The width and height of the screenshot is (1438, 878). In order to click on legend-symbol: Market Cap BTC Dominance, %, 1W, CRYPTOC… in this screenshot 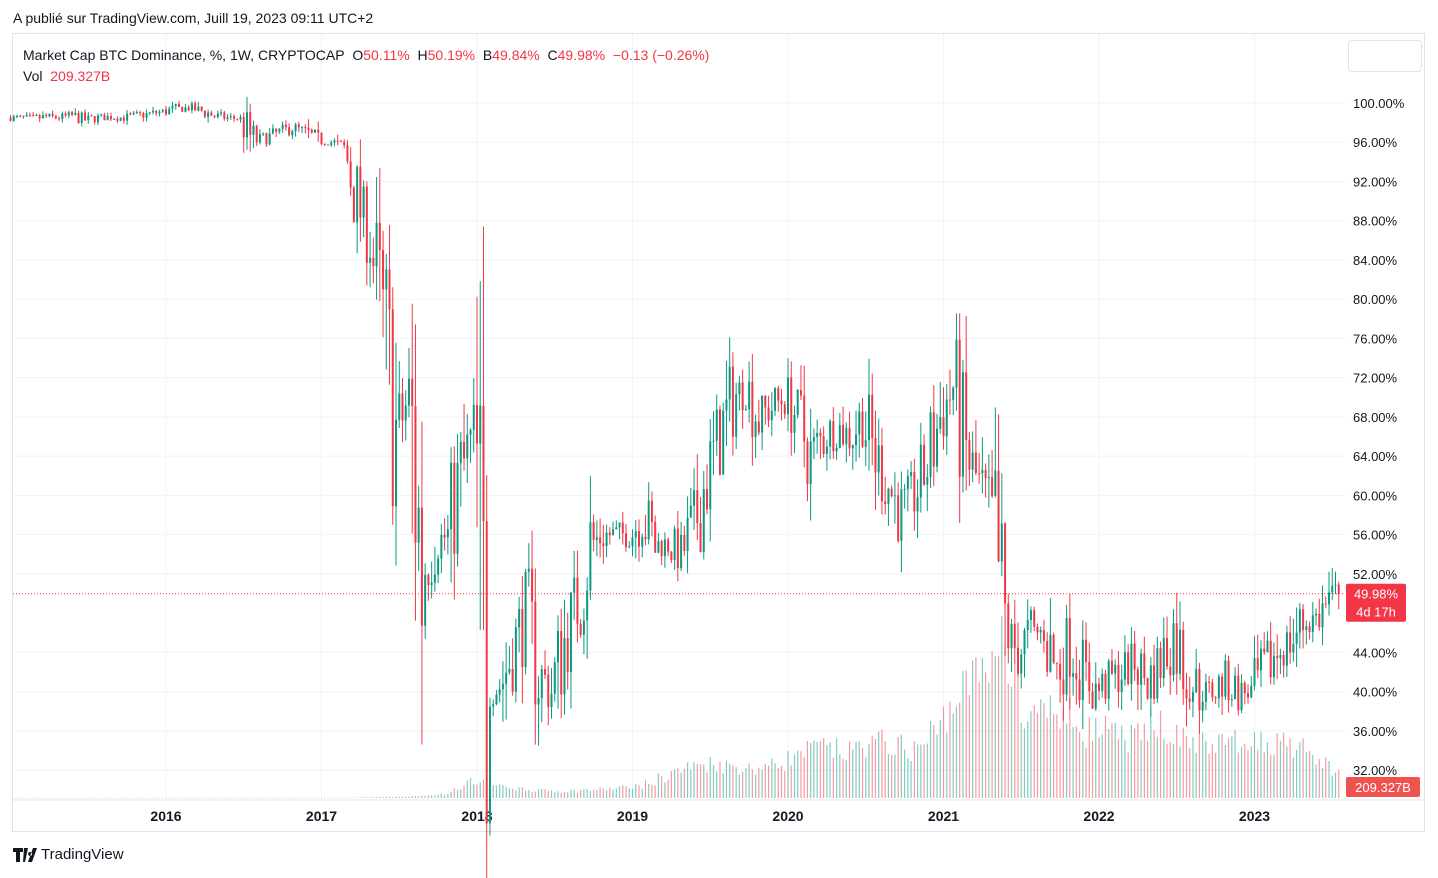, I will do `click(184, 55)`.